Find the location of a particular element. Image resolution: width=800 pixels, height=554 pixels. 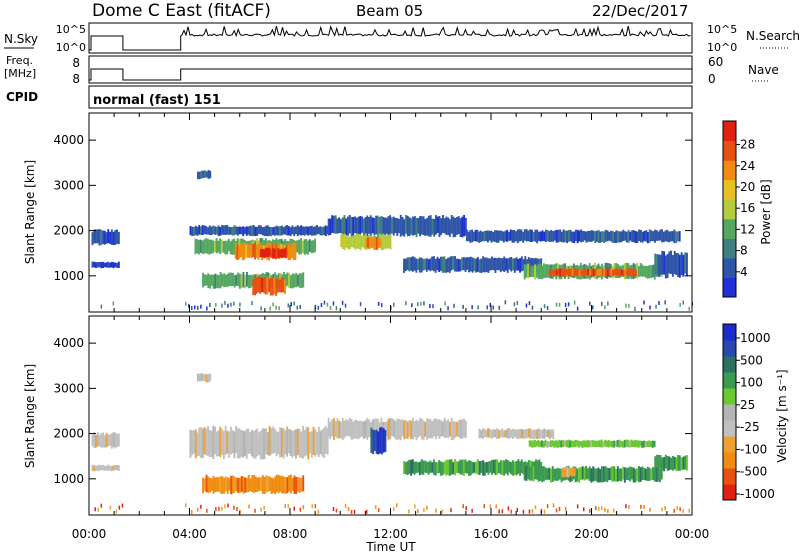

velocity-ytick-label: 2000 is located at coordinates (68, 434).